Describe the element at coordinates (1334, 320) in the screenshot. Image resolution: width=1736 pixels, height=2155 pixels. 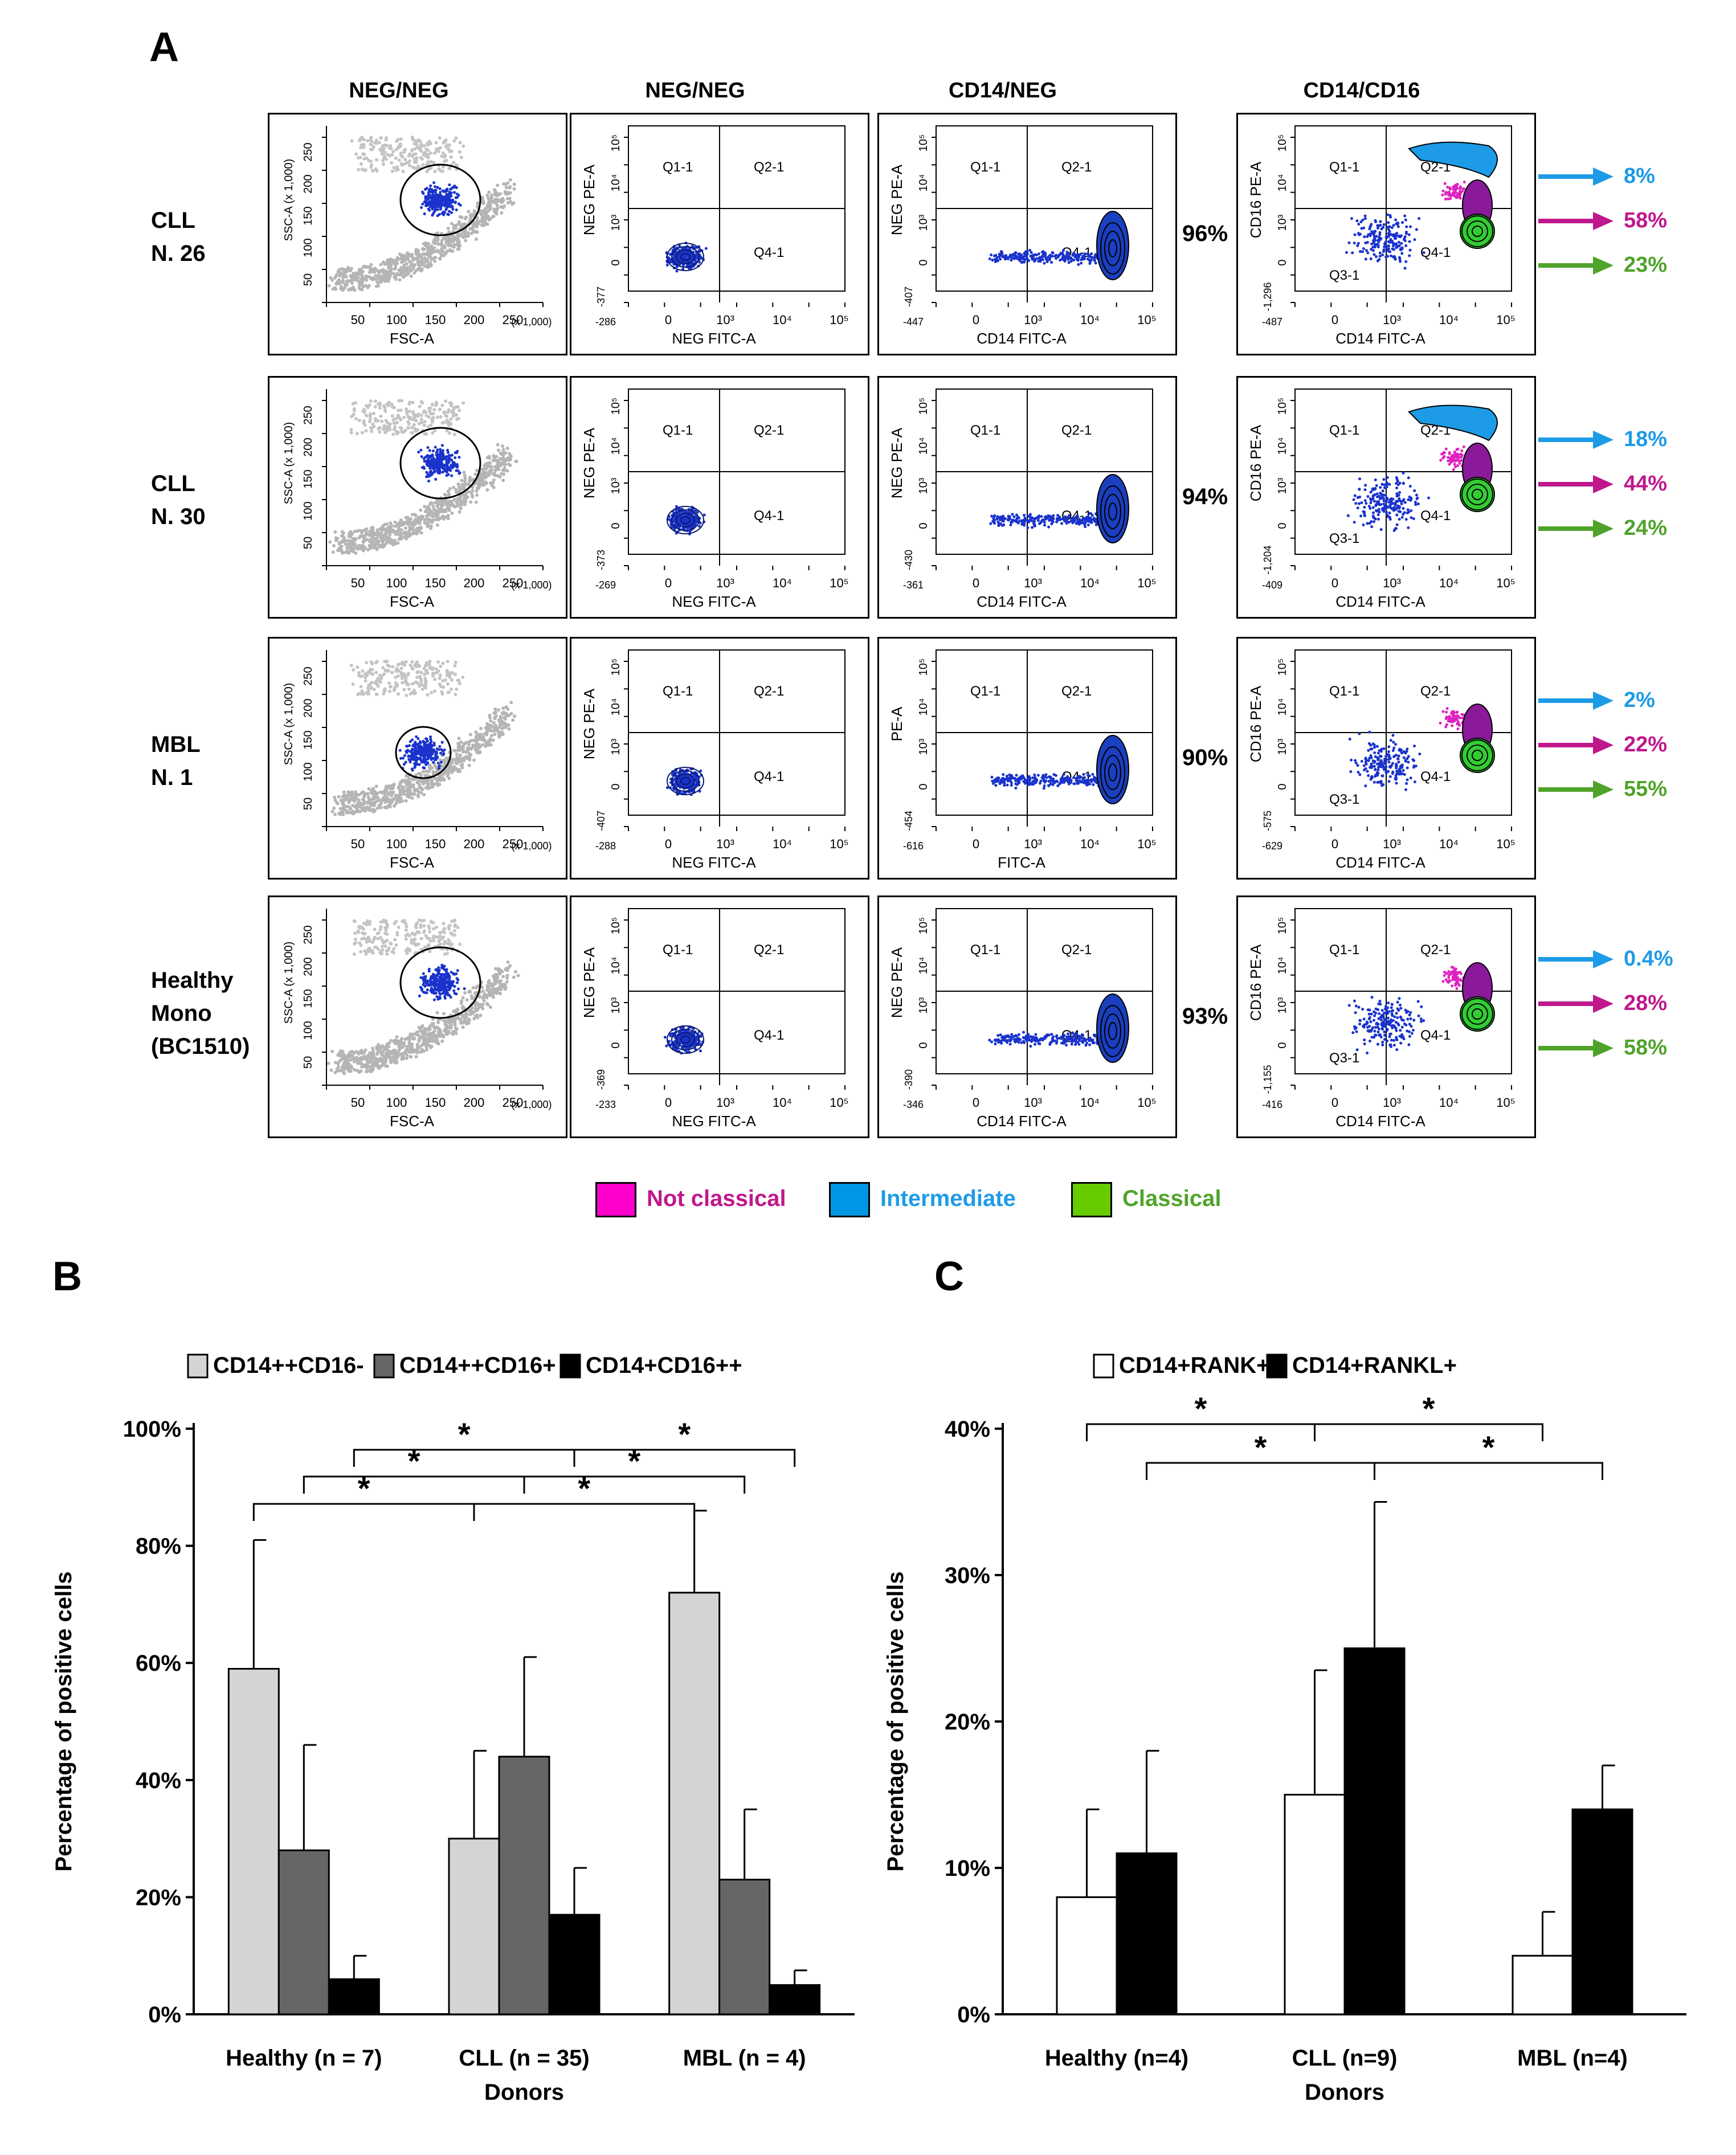
I see `x-tick-label: 0` at that location.